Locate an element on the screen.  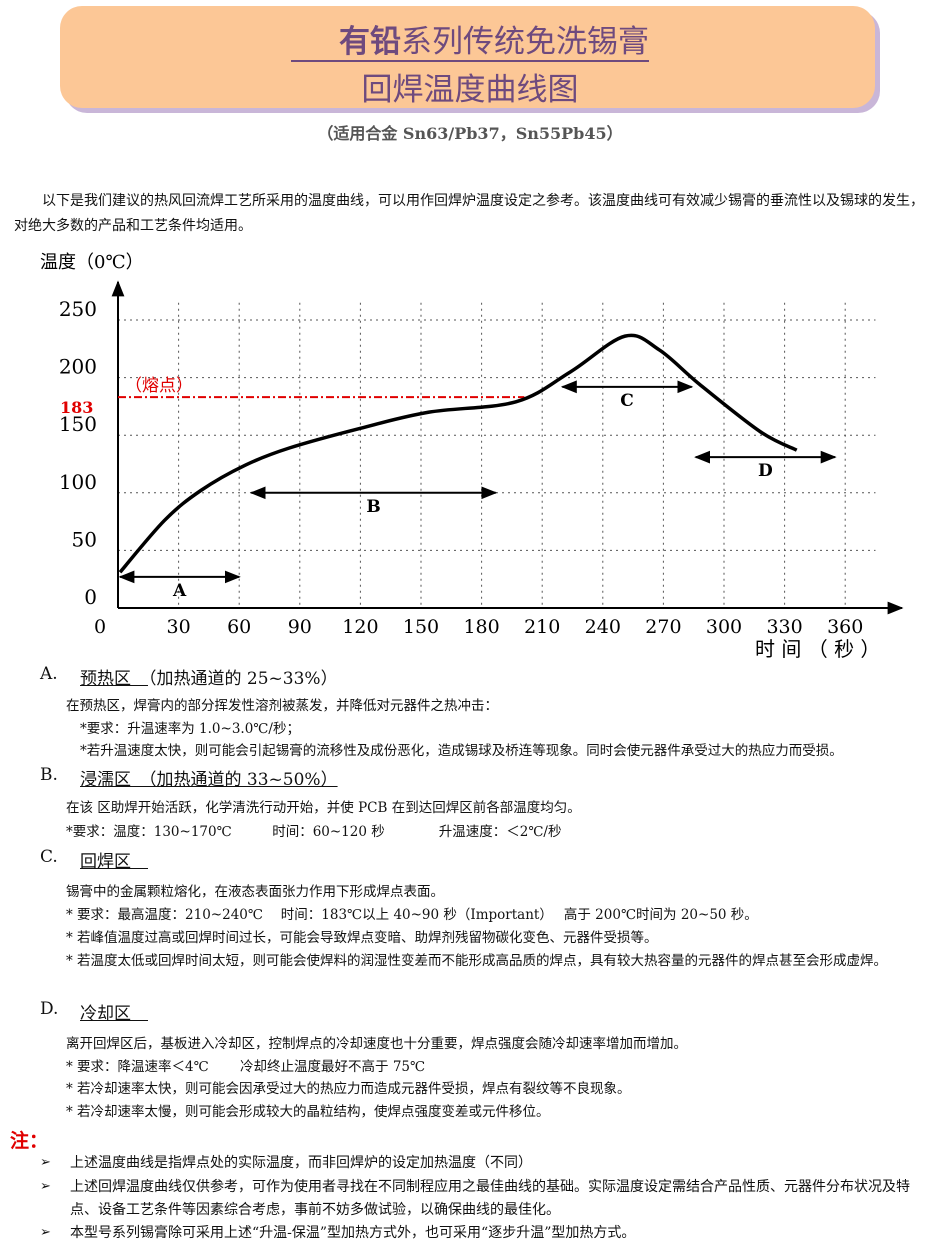
section-name: 浸濡区 （加热通道的 33~50%） is located at coordinates (209, 780).